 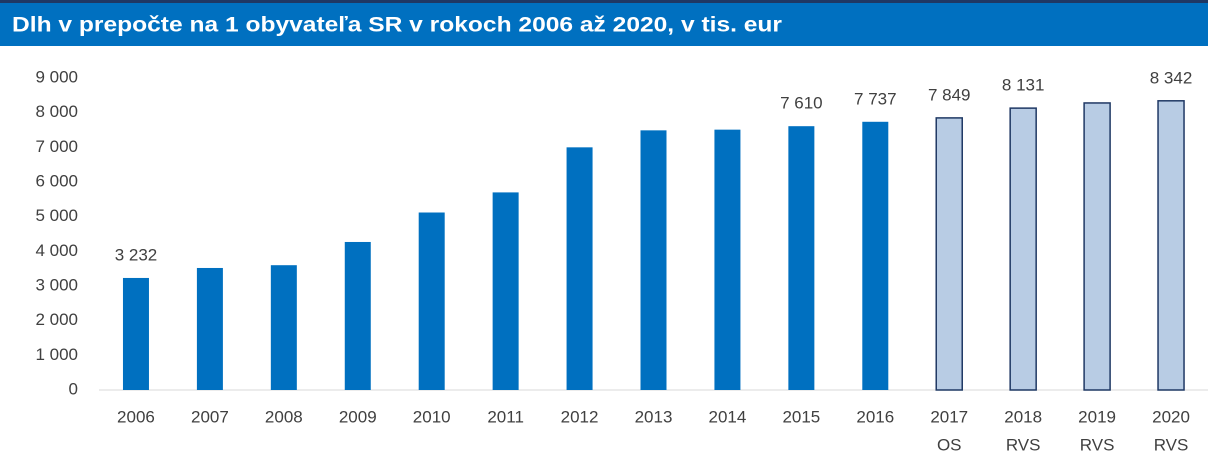 What do you see at coordinates (949, 444) in the screenshot?
I see `x-tick-sublabel: OS` at bounding box center [949, 444].